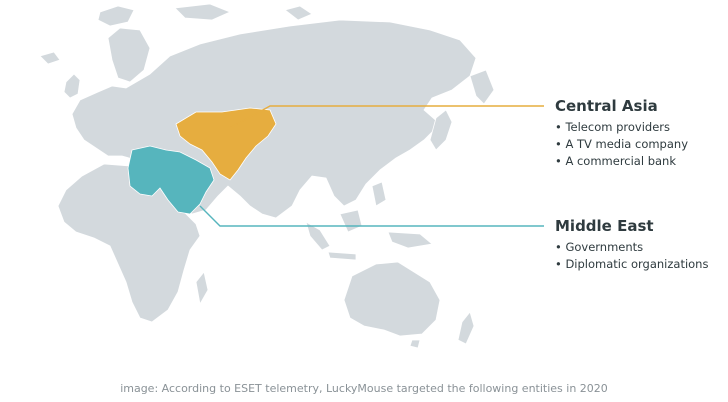 The height and width of the screenshot is (402, 728). I want to click on list-item: A TV media company, so click(621, 144).